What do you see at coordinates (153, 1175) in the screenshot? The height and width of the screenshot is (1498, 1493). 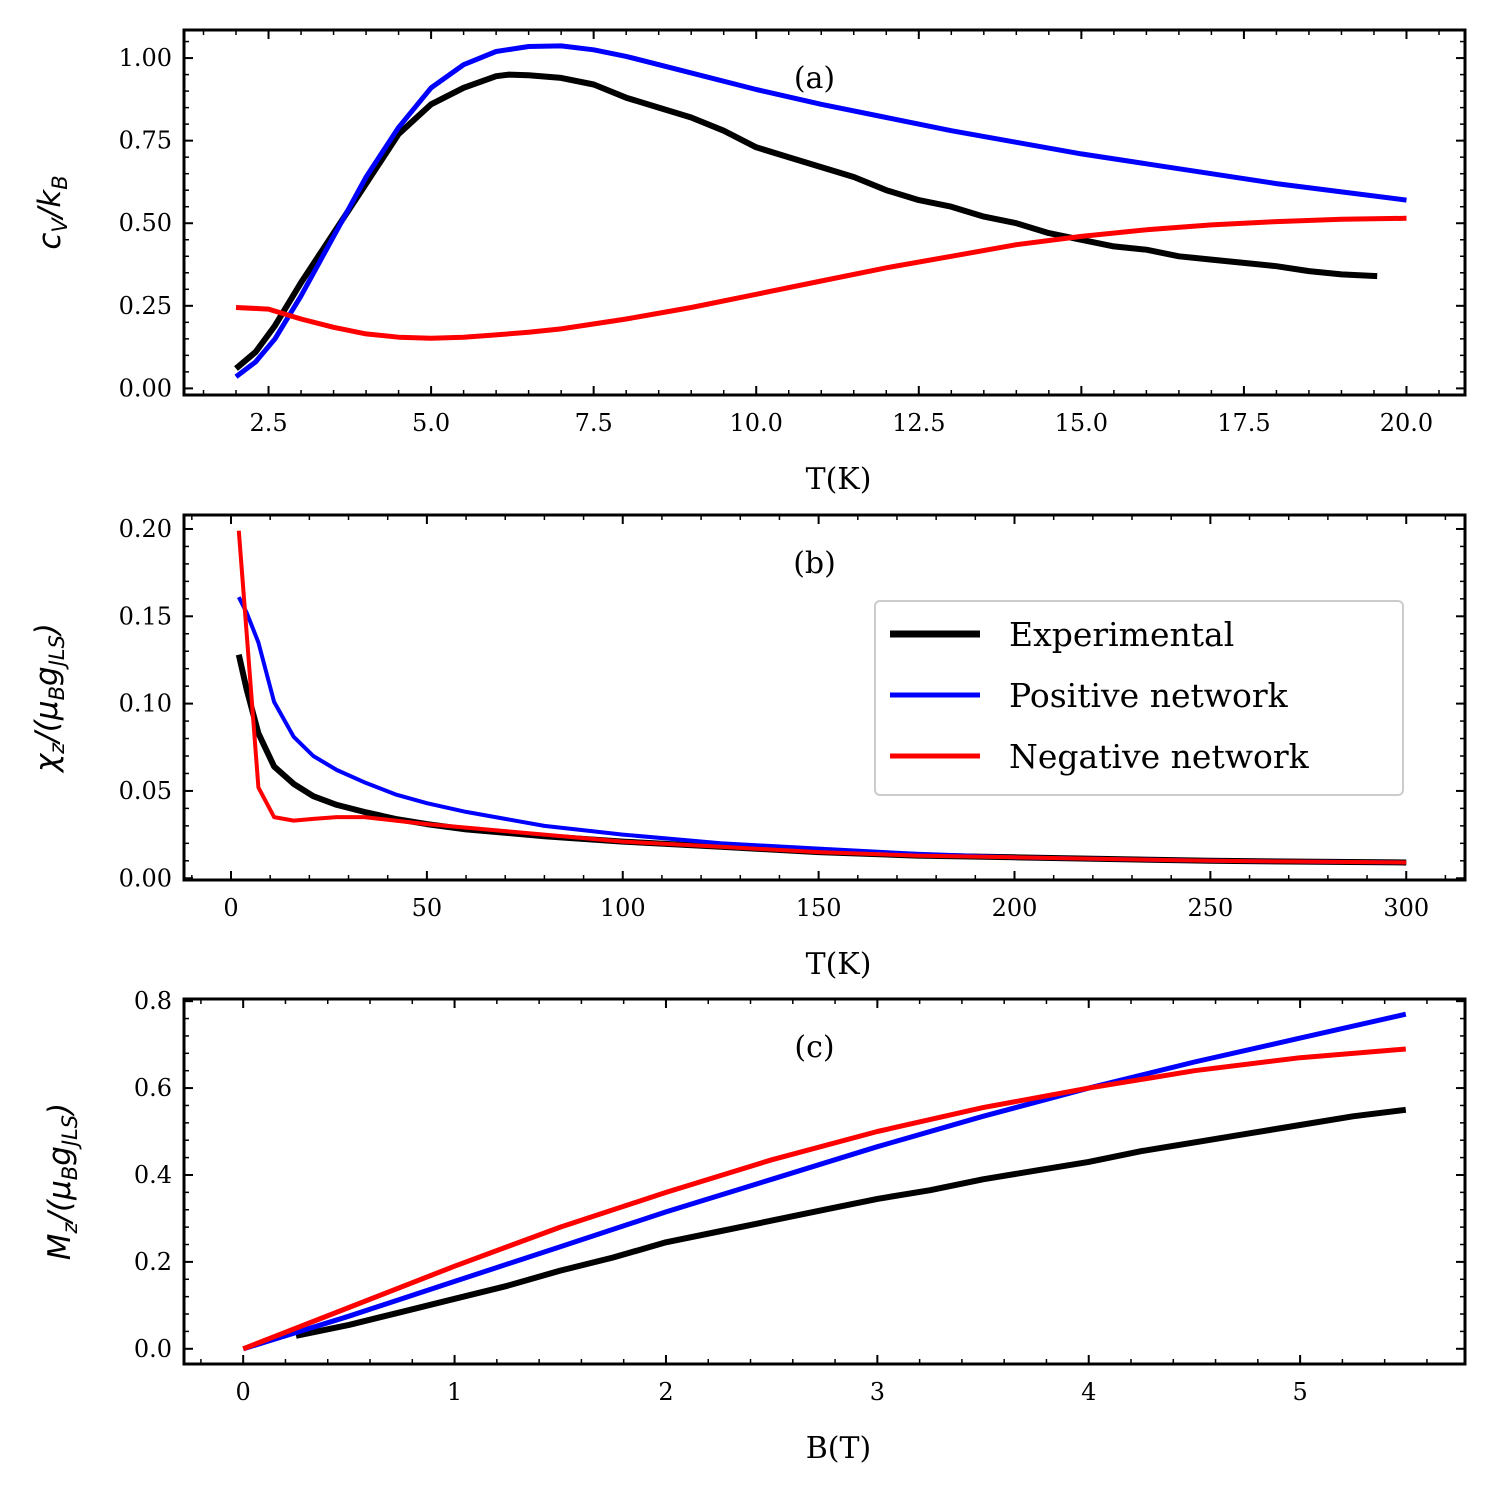 I see `y-tick-label: 0.4` at bounding box center [153, 1175].